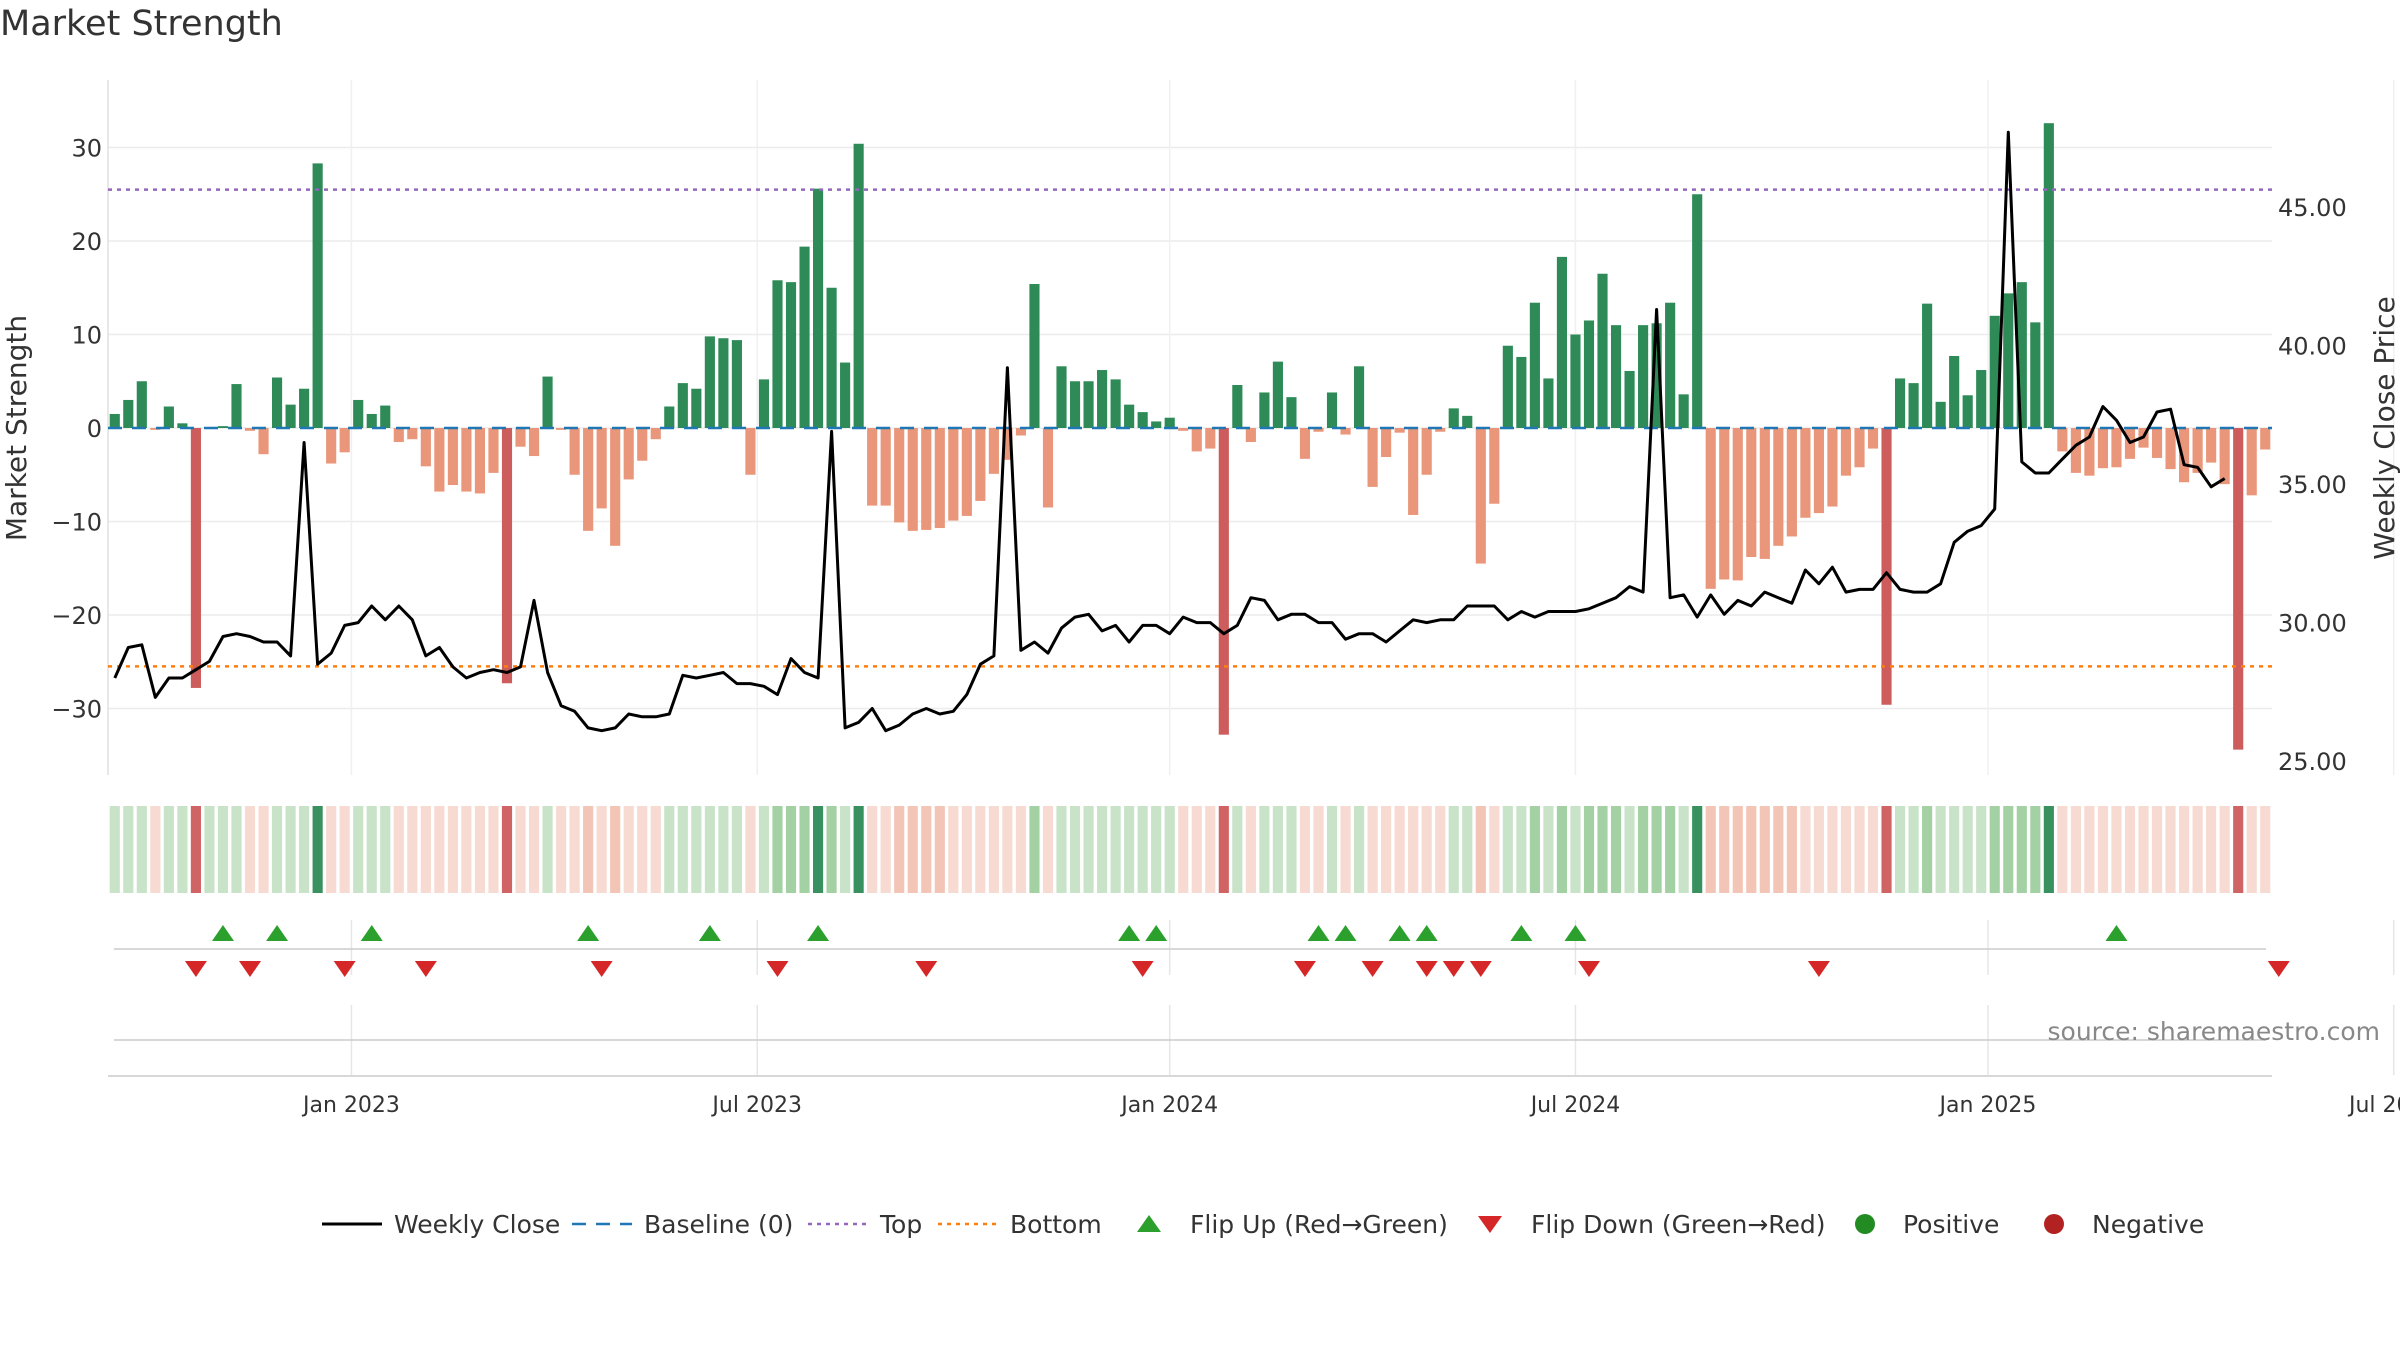  What do you see at coordinates (1056, 1224) in the screenshot?
I see `legend-label: Bottom` at bounding box center [1056, 1224].